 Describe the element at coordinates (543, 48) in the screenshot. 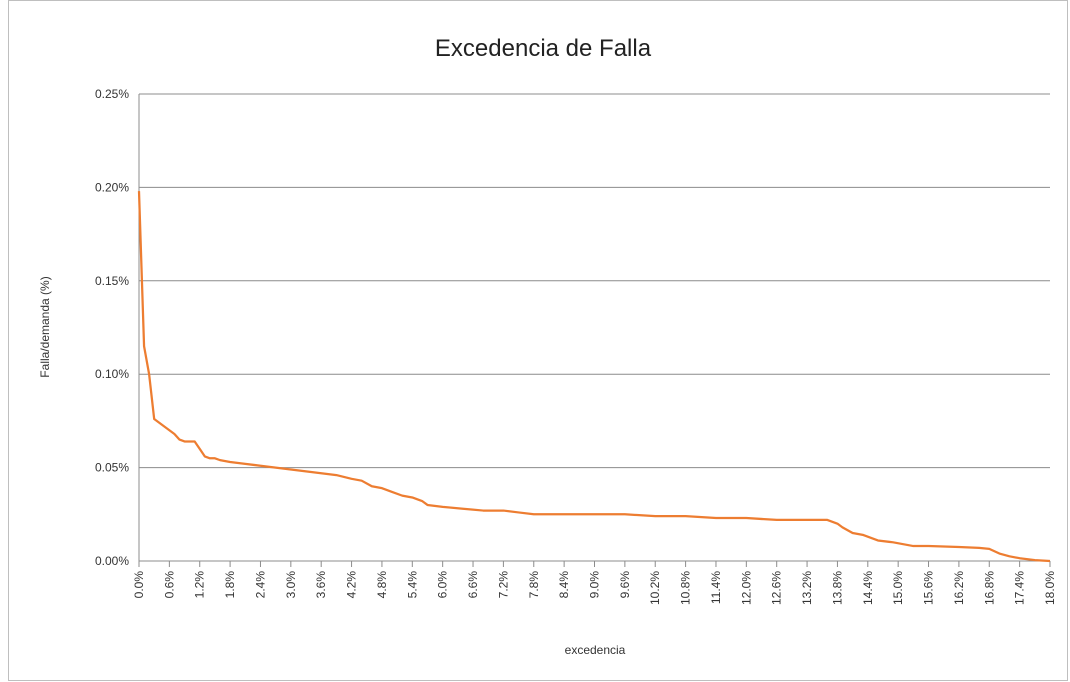

I see `chart-title: Excedencia de Falla` at that location.